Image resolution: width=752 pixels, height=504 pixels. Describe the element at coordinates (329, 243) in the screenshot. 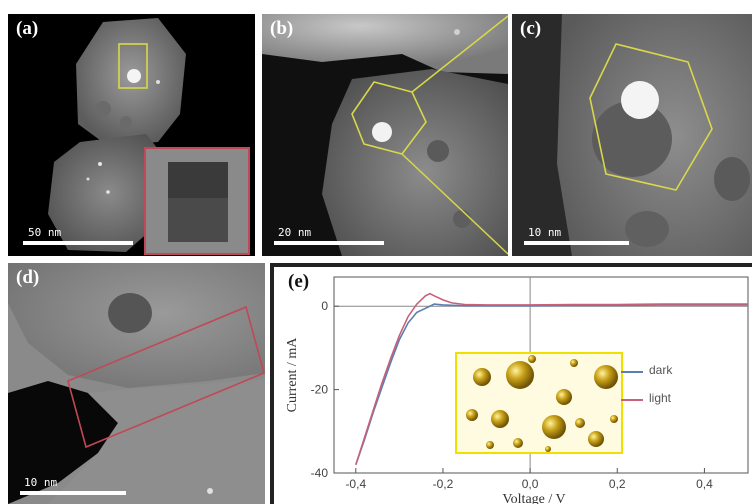

I see `panel-b-scalebar` at that location.